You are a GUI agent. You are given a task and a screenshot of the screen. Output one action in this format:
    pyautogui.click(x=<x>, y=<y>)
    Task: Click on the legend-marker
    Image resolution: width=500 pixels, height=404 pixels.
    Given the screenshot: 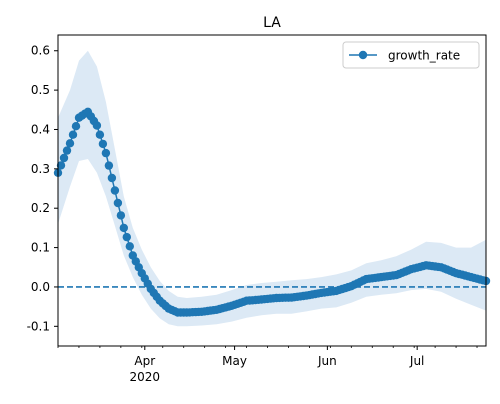 What is the action you would take?
    pyautogui.click(x=363, y=55)
    